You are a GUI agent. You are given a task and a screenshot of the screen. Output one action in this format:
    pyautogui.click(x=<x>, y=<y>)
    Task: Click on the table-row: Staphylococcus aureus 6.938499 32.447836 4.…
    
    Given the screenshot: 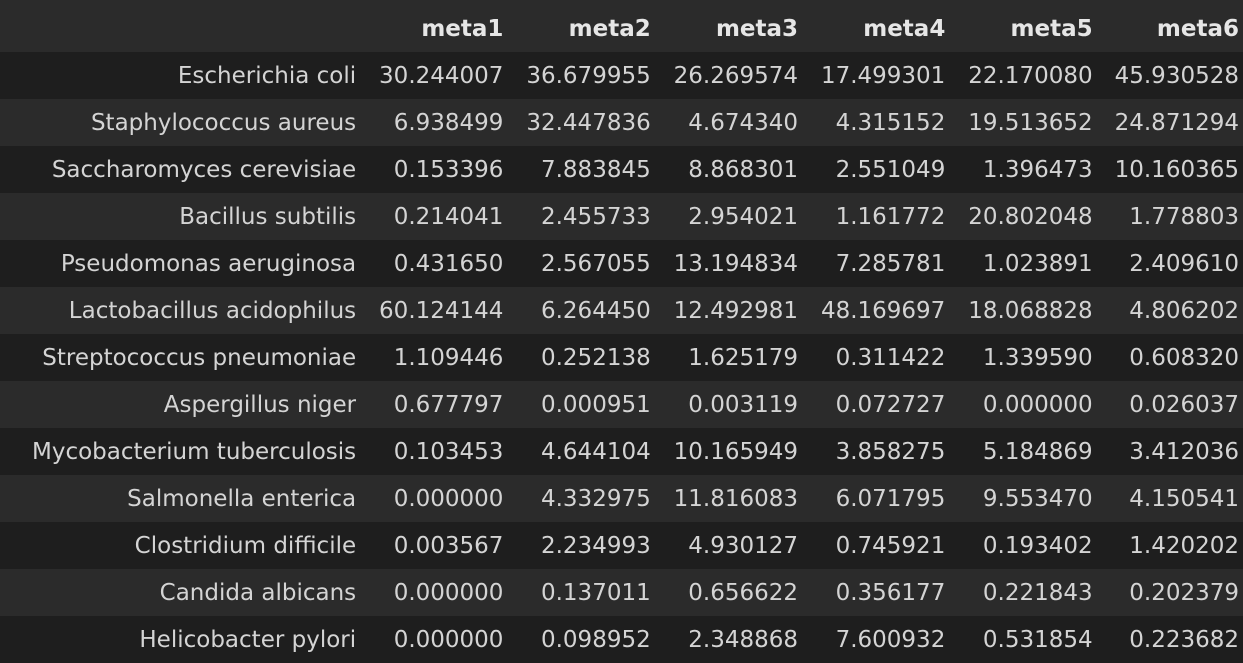 What is the action you would take?
    pyautogui.click(x=621, y=122)
    